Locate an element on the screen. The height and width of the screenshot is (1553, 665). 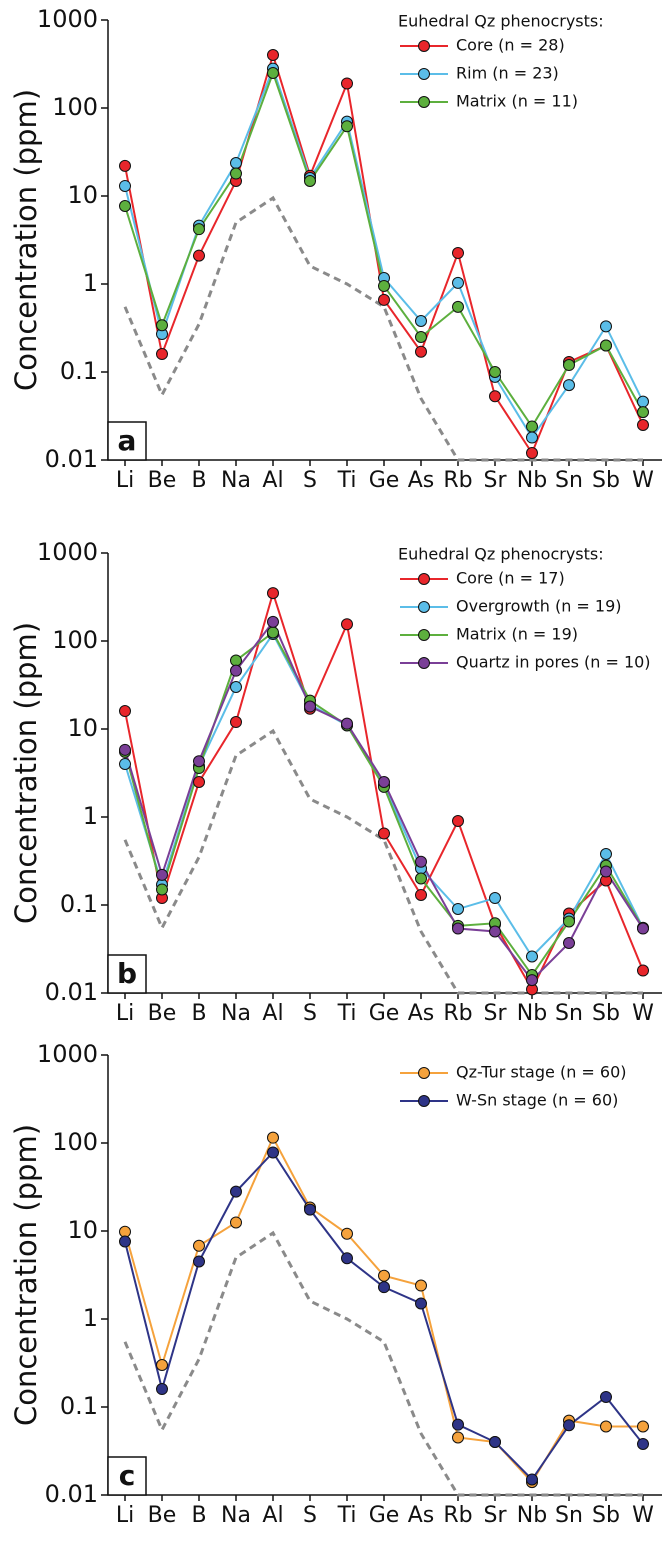
x-tick-label: Sr is located at coordinates (495, 480).